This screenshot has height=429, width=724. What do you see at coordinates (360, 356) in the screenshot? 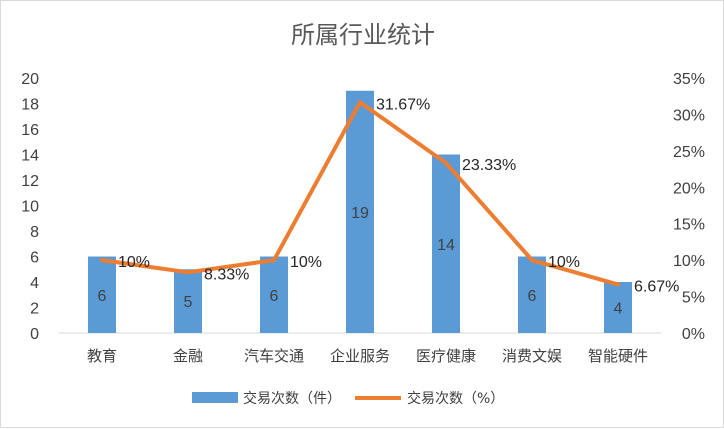
I see `category-label: 企业服务` at bounding box center [360, 356].